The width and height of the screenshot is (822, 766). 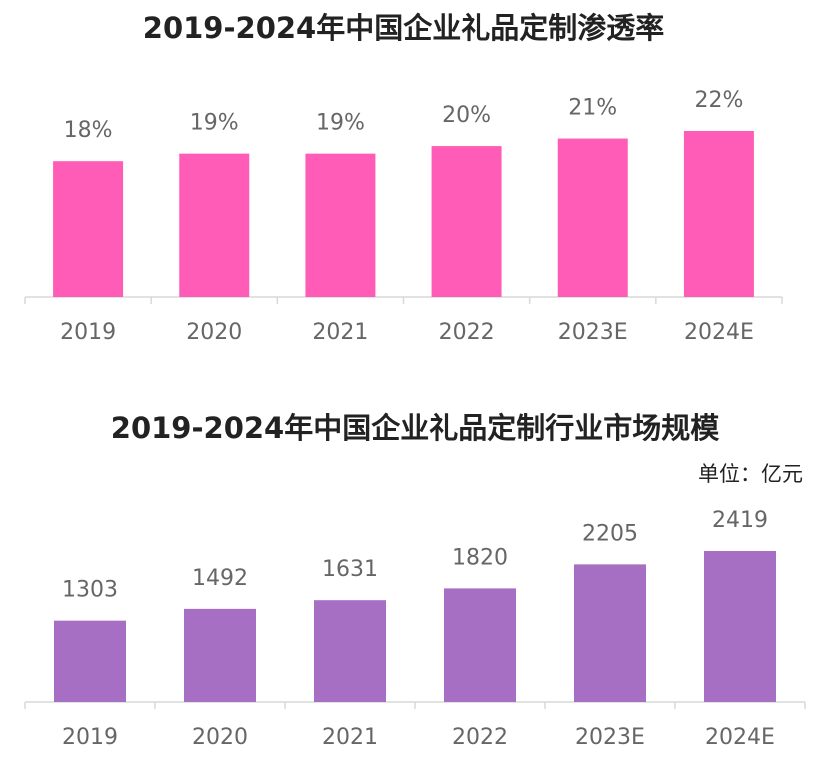 I want to click on value-label: 2205, so click(x=610, y=533).